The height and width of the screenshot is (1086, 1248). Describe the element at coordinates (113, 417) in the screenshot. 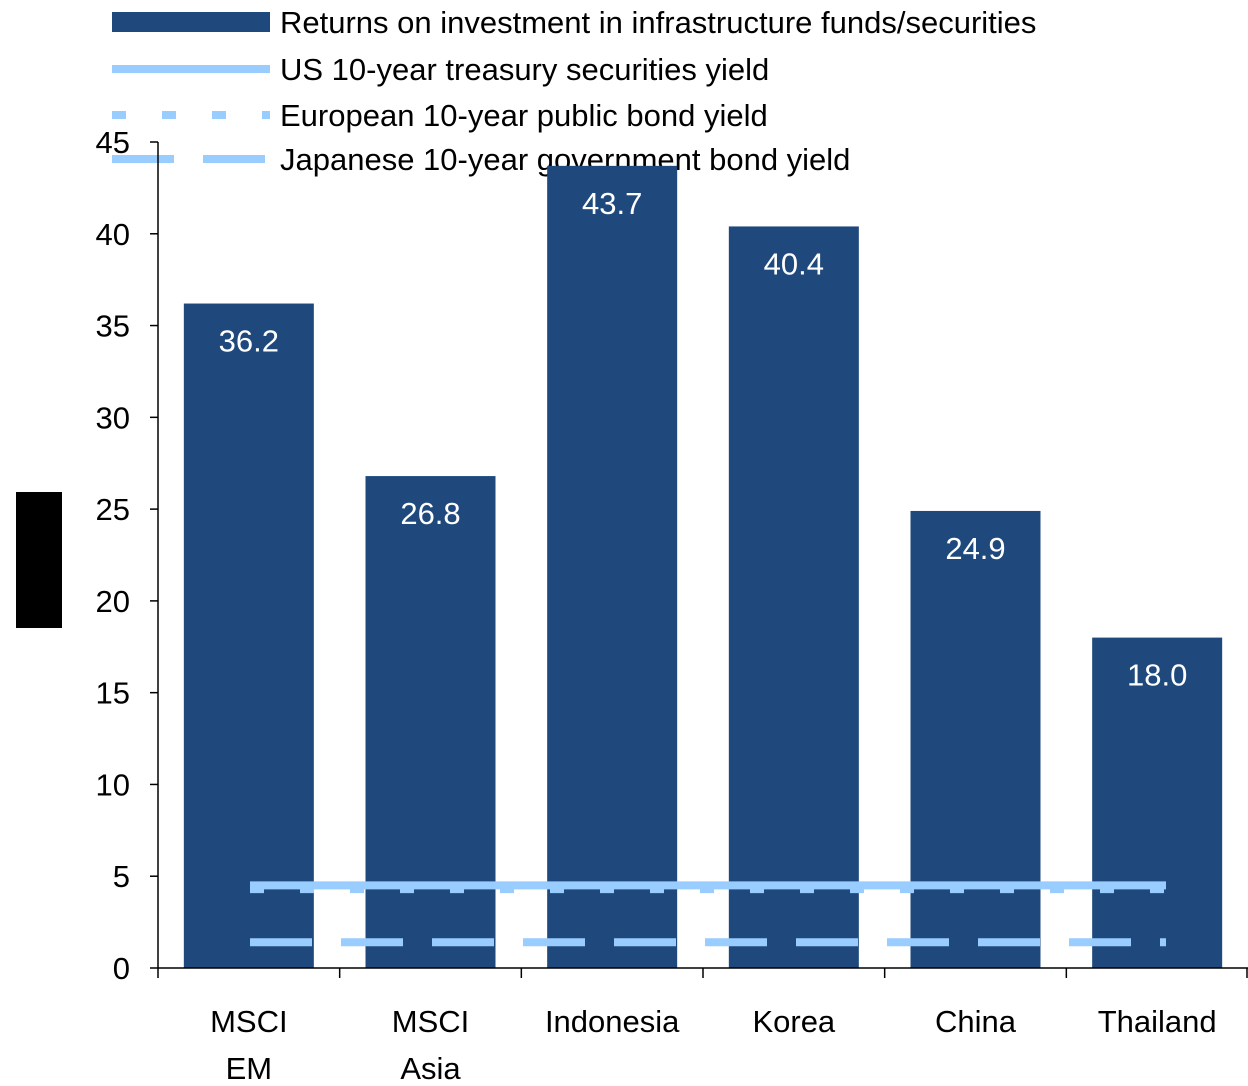

I see `y-tick-label: 30` at that location.